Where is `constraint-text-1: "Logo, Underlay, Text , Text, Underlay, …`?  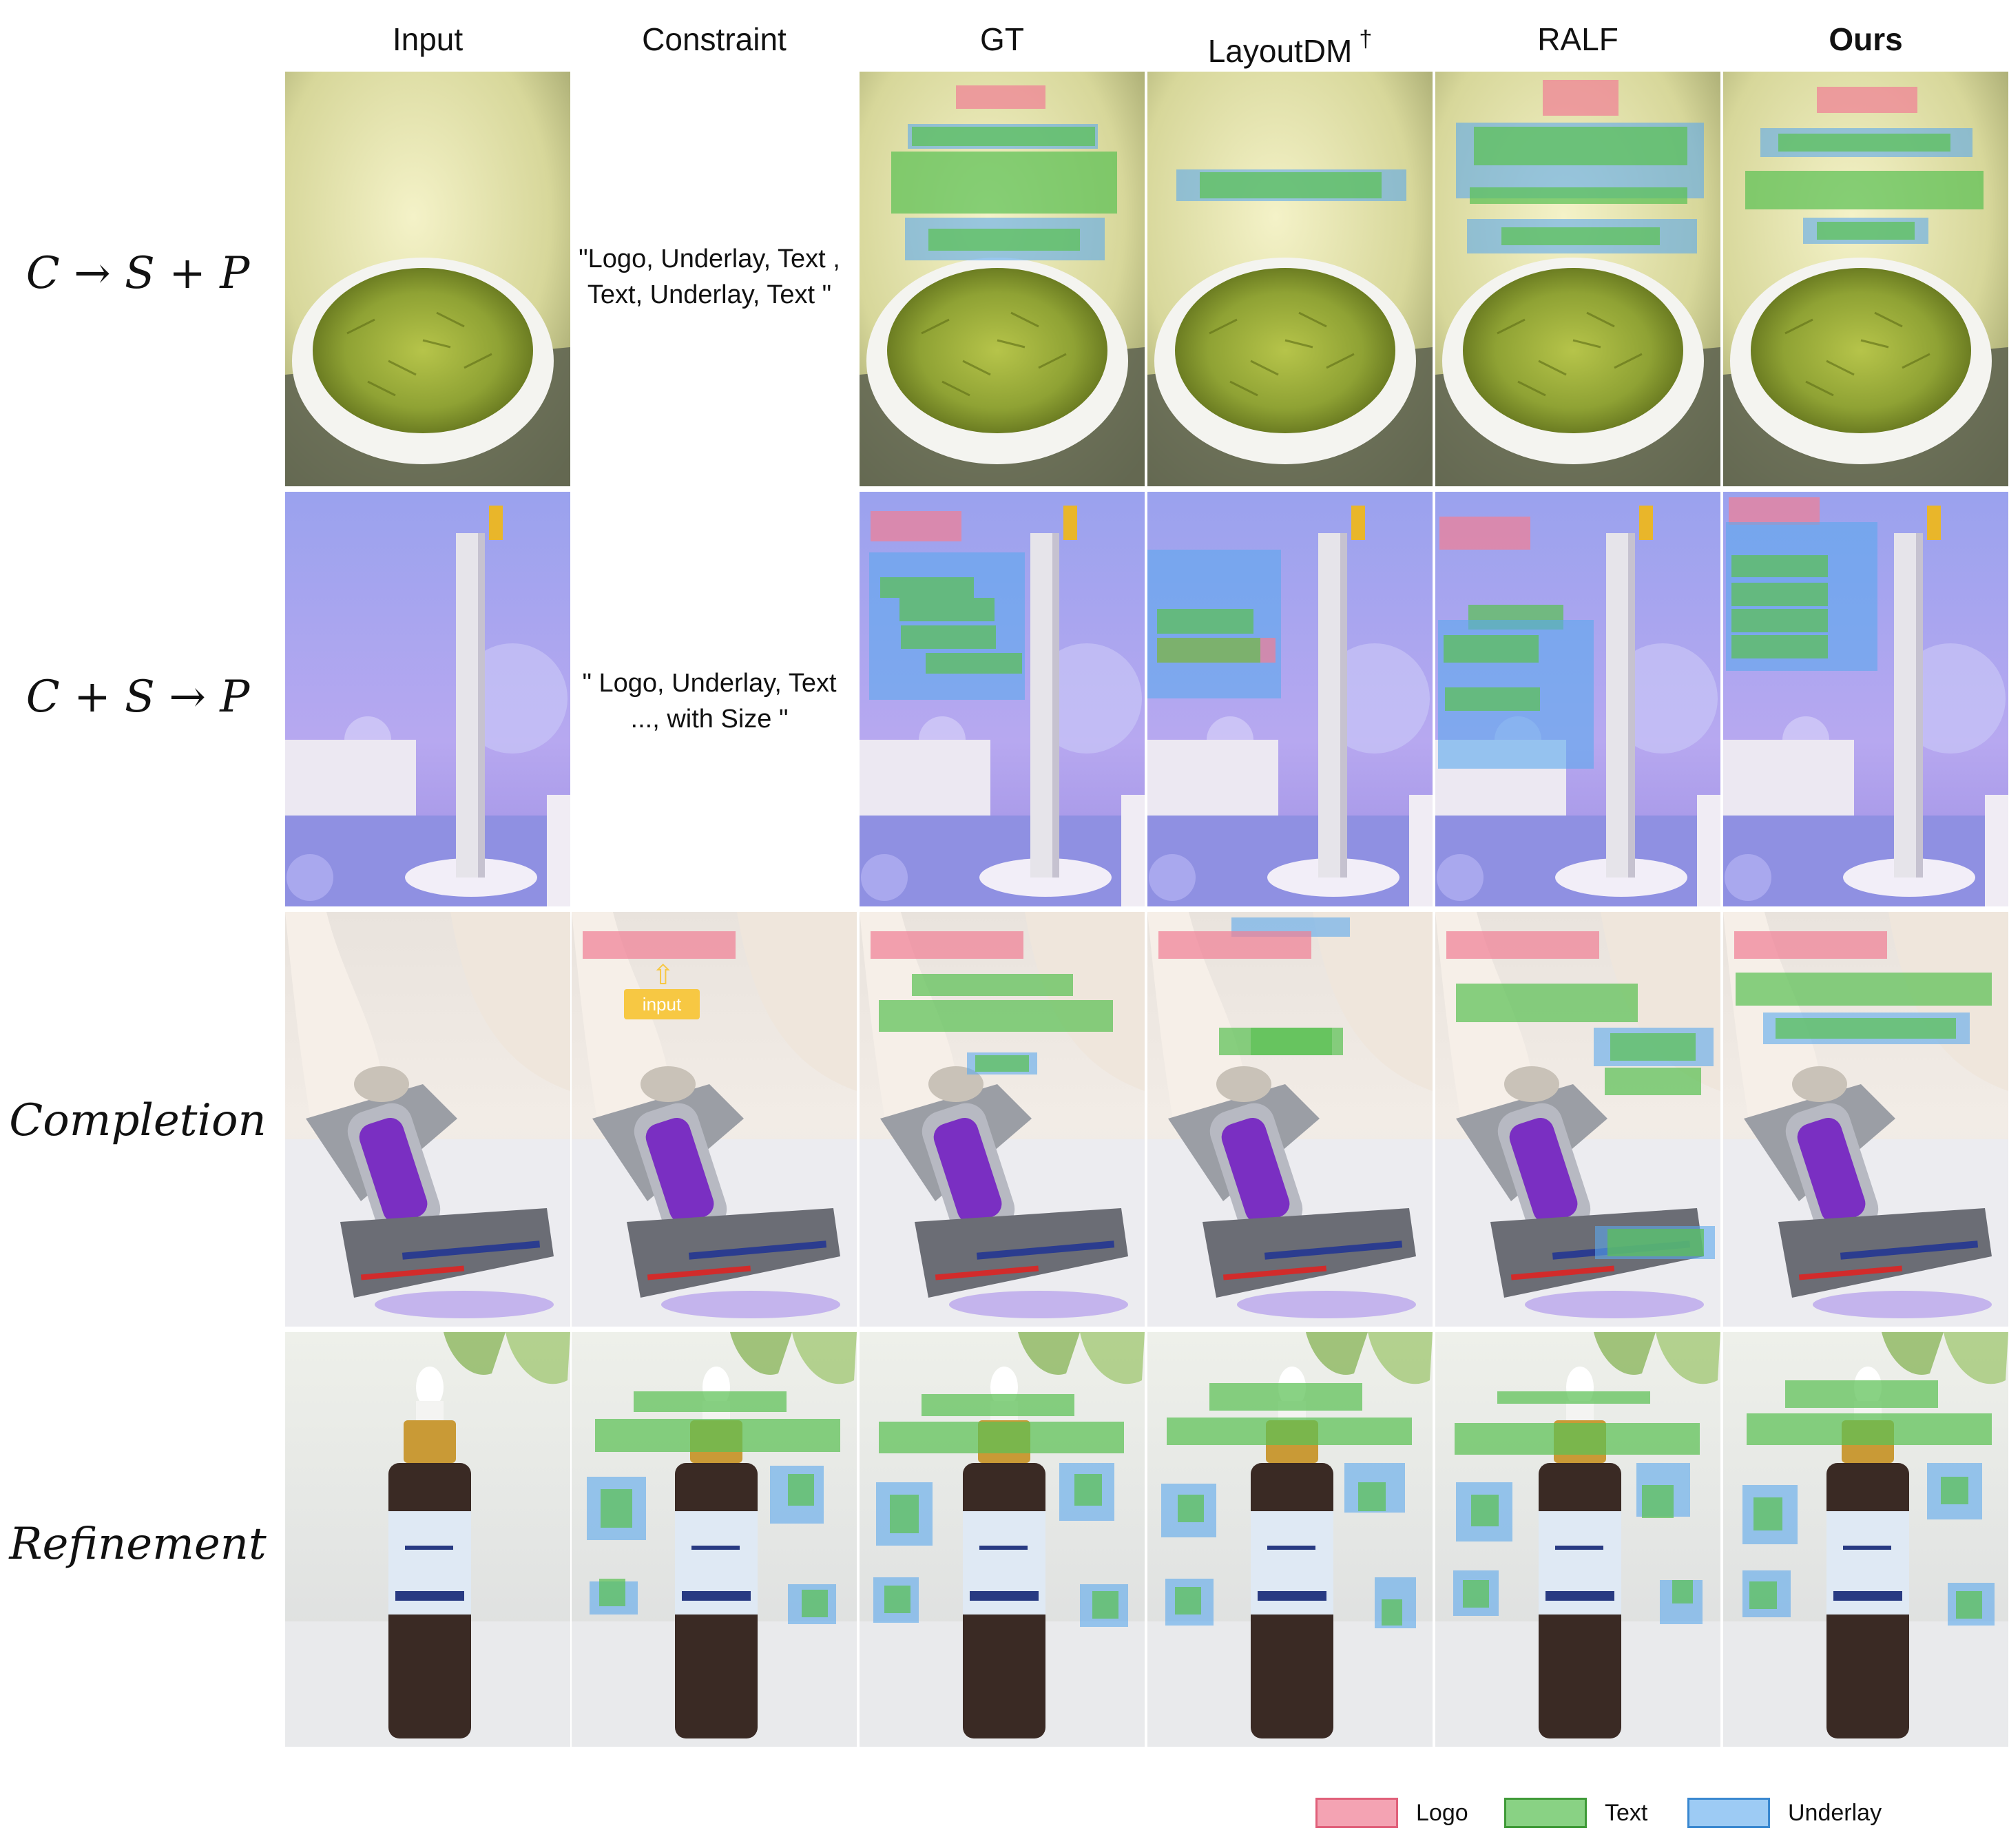 constraint-text-1: "Logo, Underlay, Text , Text, Underlay, … is located at coordinates (709, 277).